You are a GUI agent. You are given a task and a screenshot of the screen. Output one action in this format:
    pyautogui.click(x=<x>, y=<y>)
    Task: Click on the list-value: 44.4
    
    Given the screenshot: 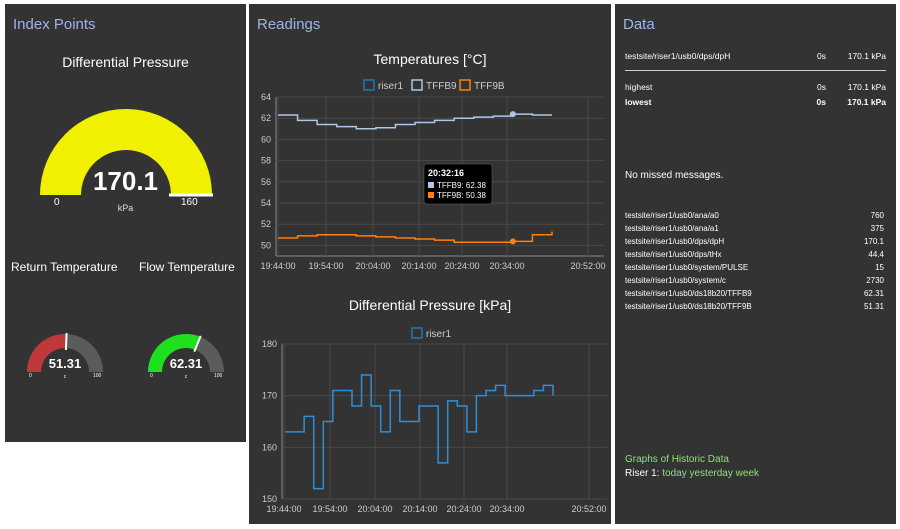 What is the action you would take?
    pyautogui.click(x=876, y=254)
    